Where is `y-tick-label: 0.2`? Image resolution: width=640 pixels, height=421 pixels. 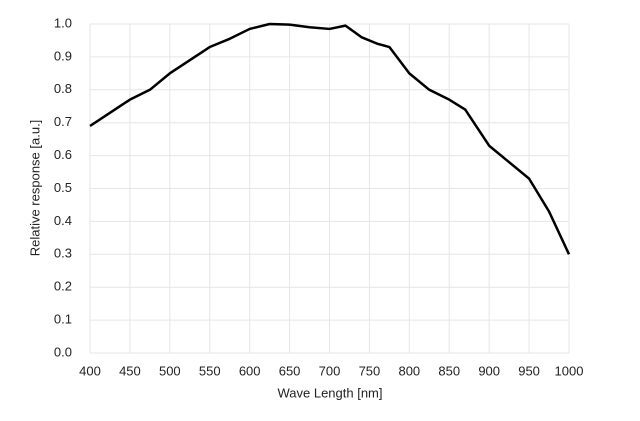 y-tick-label: 0.2 is located at coordinates (63, 286).